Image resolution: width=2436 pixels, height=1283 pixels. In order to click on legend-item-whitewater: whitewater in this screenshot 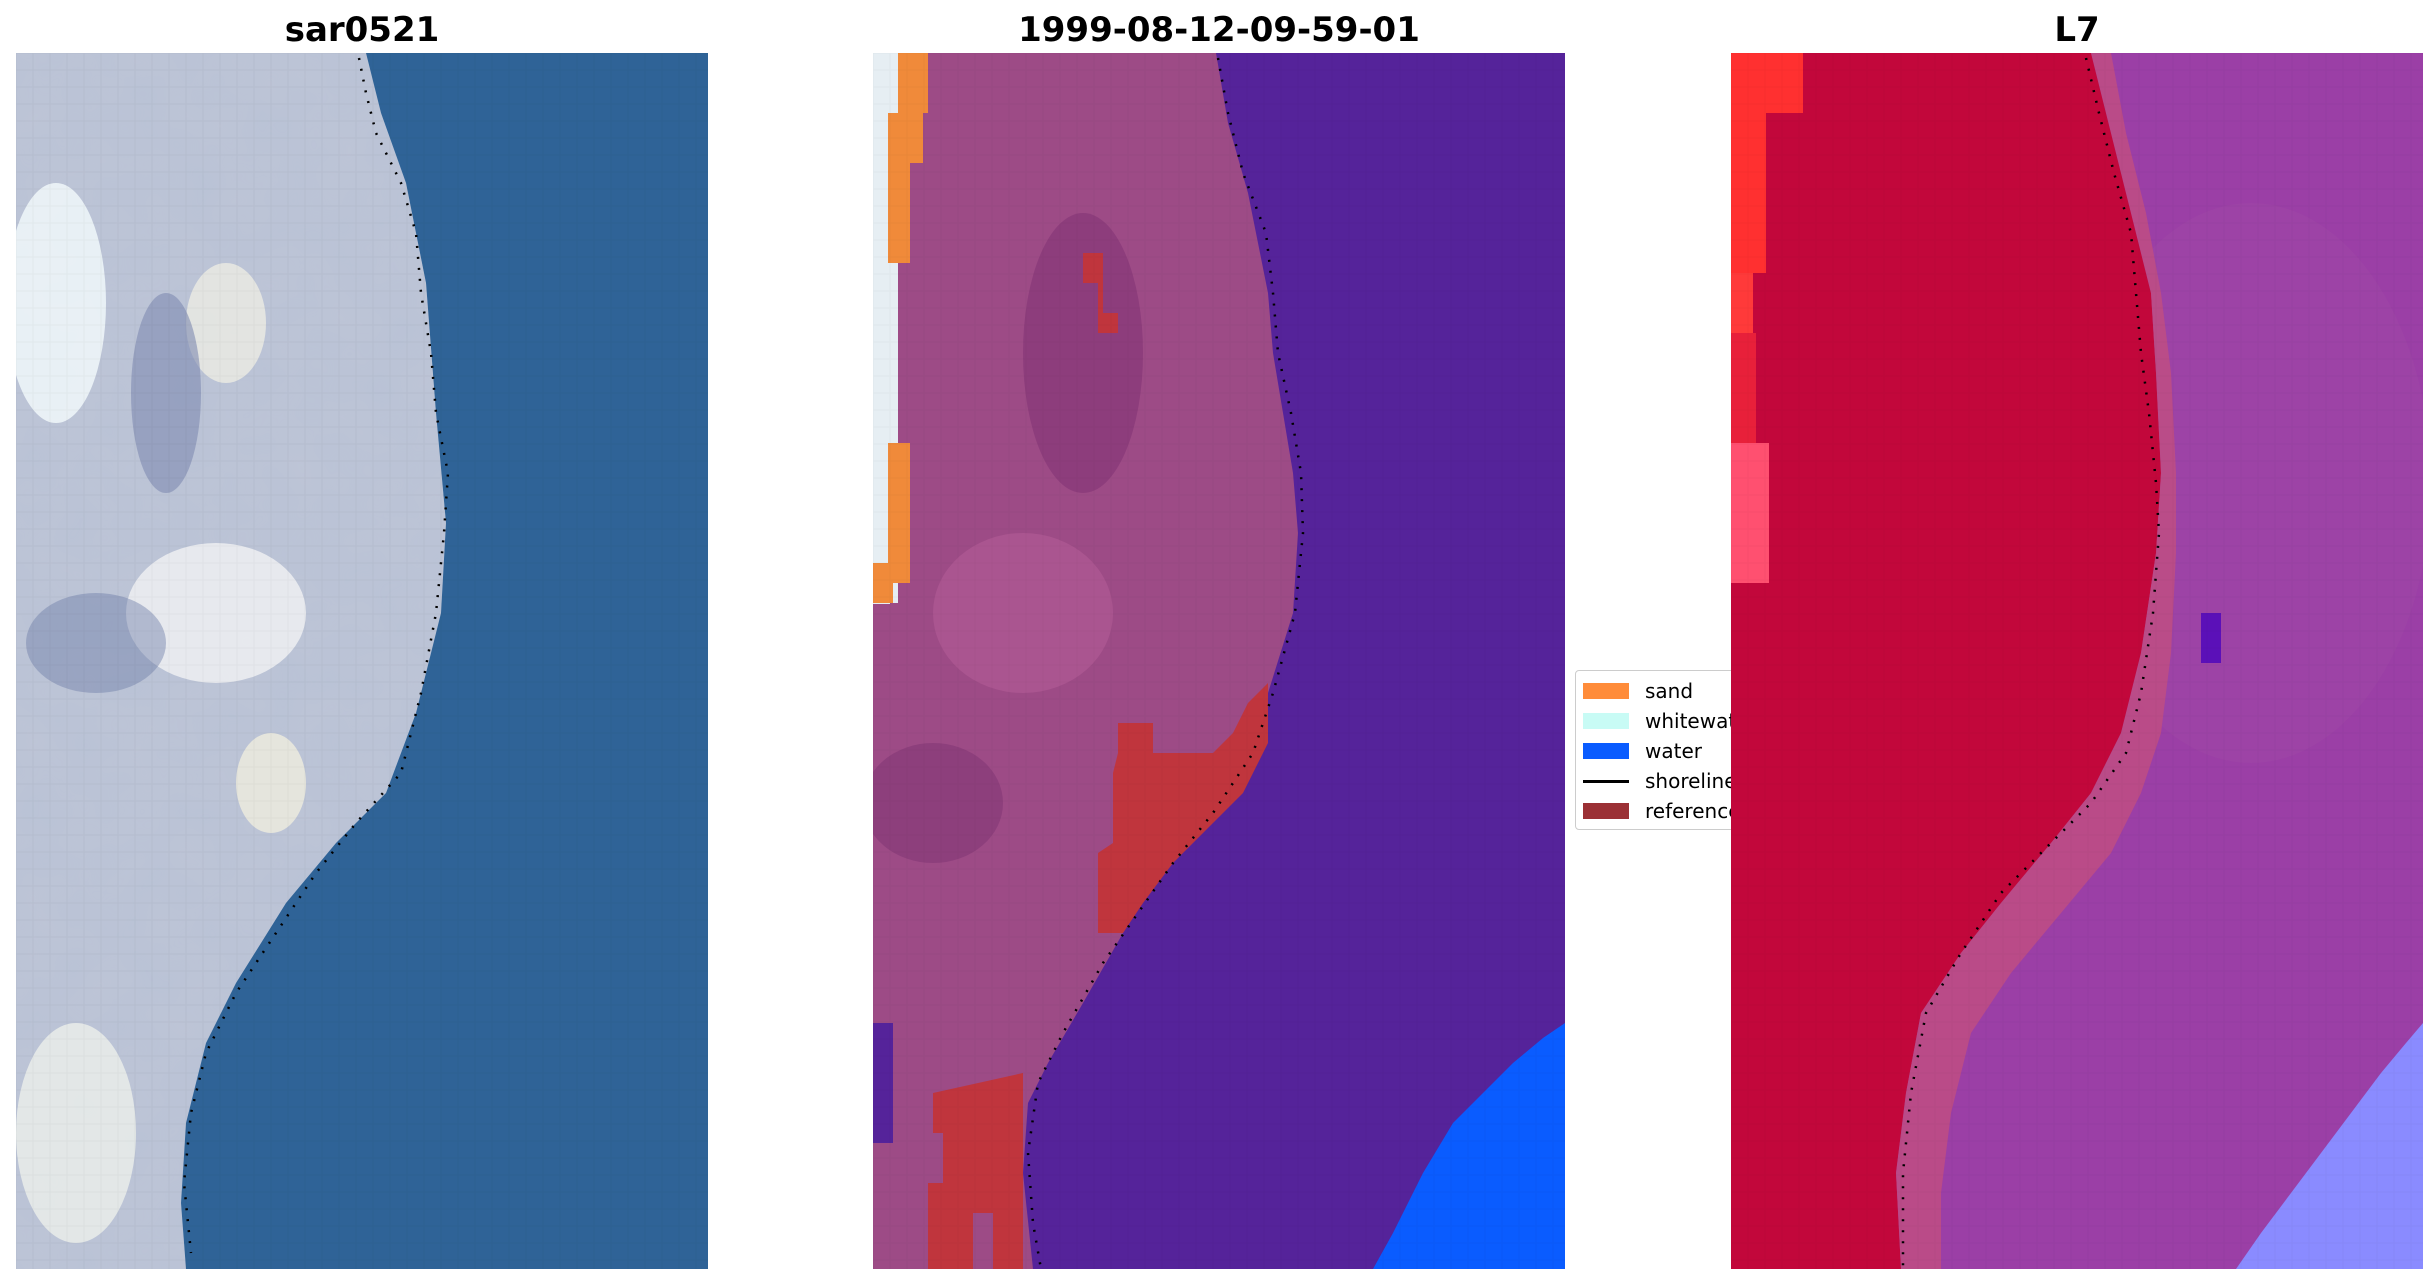, I will do `click(1668, 721)`.